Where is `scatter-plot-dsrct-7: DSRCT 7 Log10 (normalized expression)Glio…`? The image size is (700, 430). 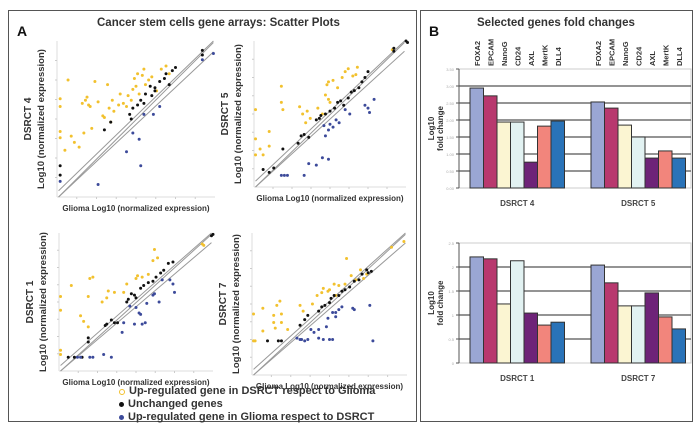 scatter-plot-dsrct-7: DSRCT 7 Log10 (normalized expression)Glio… is located at coordinates (312, 311).